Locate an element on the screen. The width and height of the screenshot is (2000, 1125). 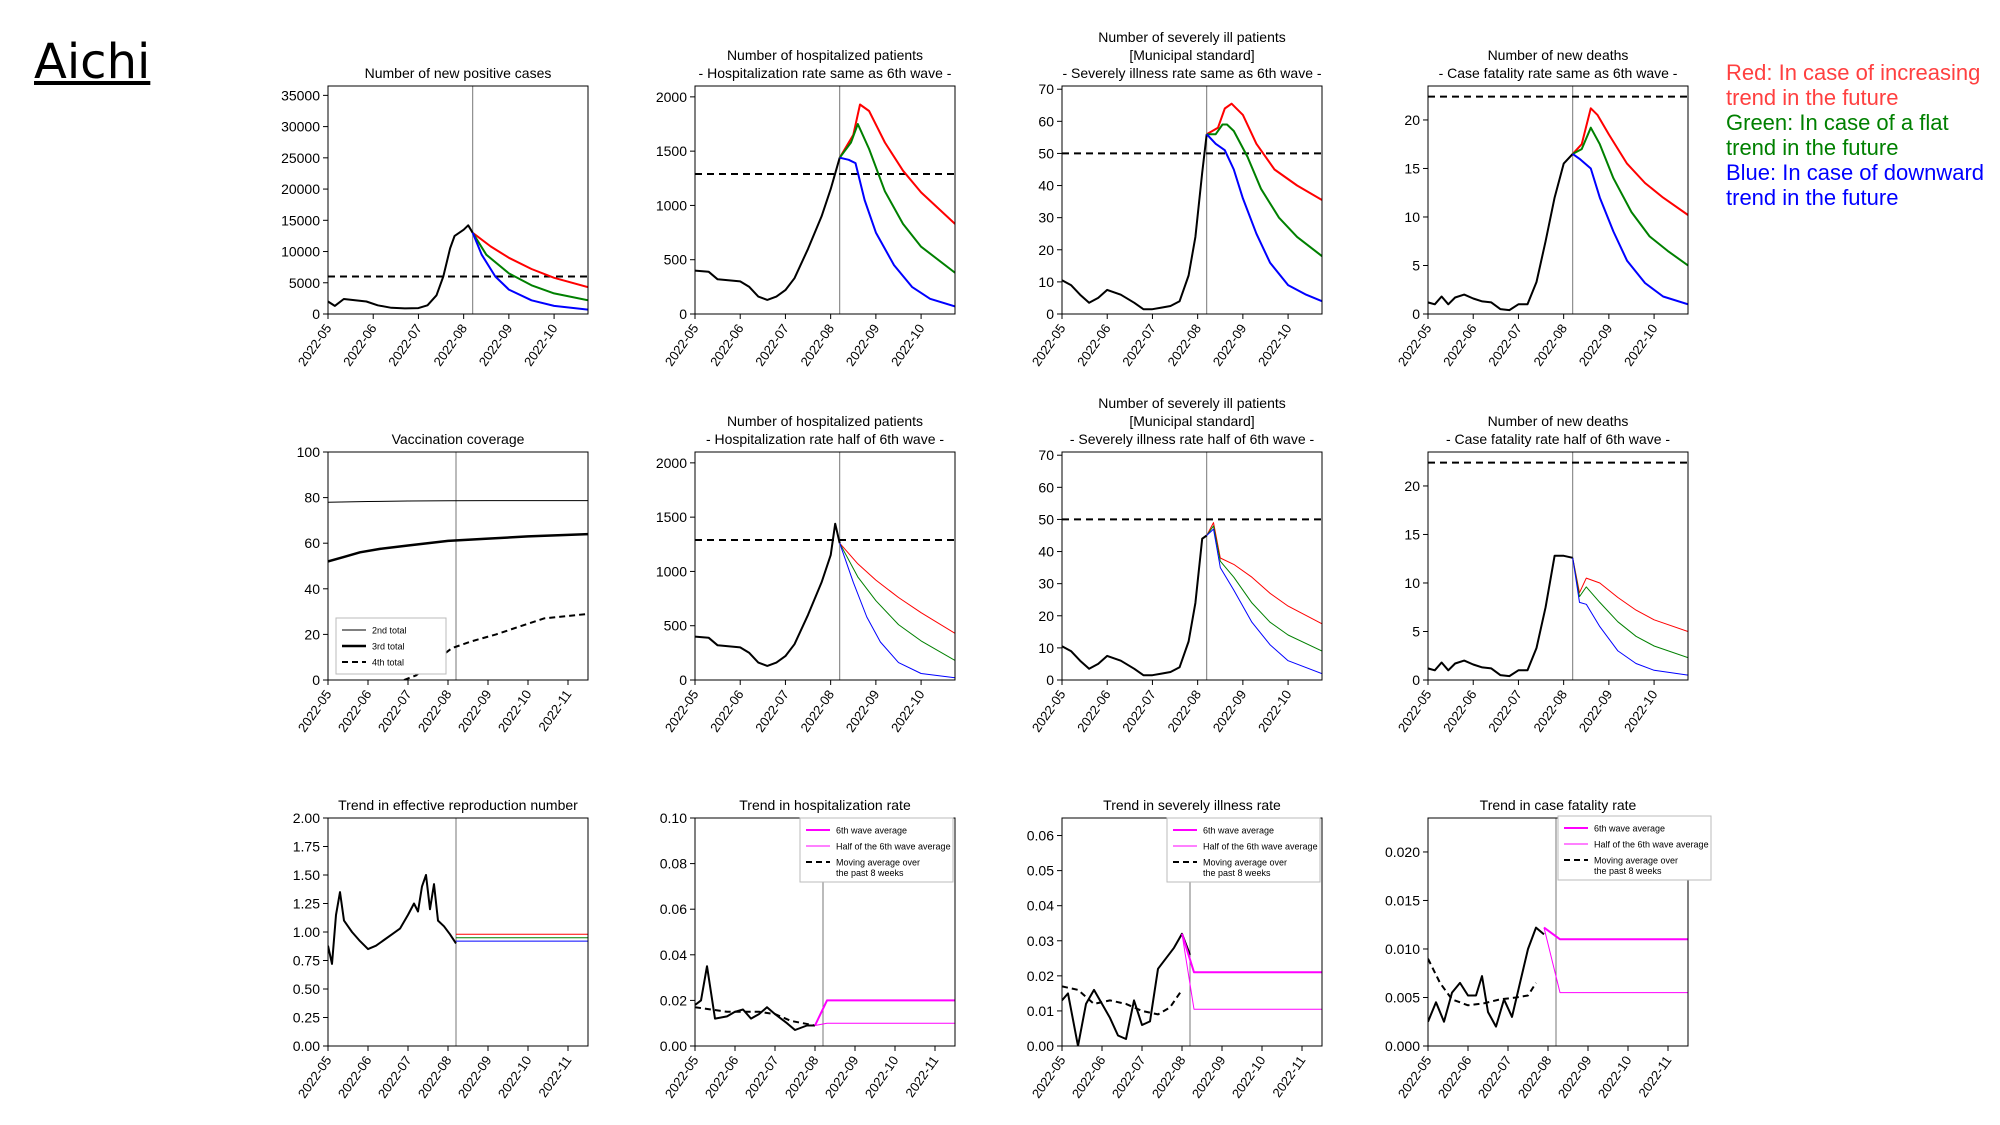
legend-label: the past 8 weeks is located at coordinates (870, 873).